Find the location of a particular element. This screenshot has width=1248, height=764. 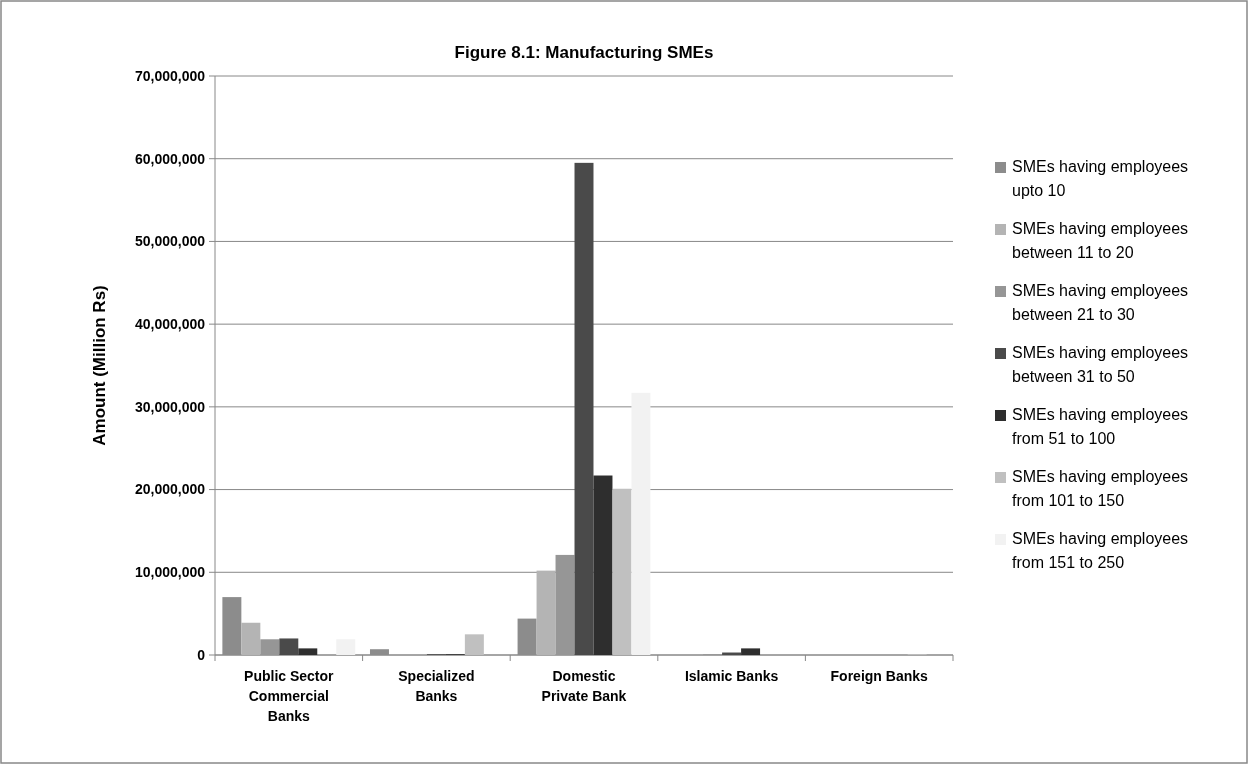

y-tick-label: 30,000,000 is located at coordinates (170, 406).